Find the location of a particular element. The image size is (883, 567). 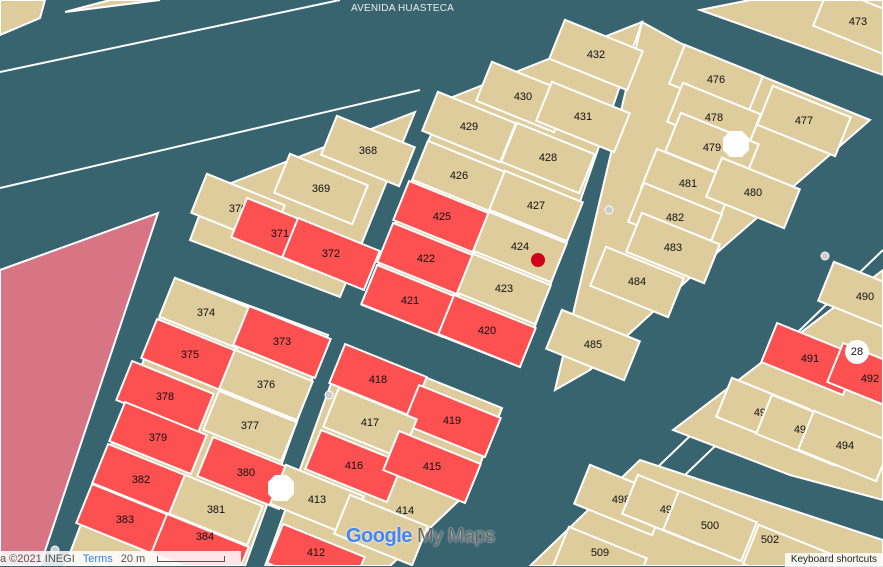

lot-432: 432 is located at coordinates (596, 55).